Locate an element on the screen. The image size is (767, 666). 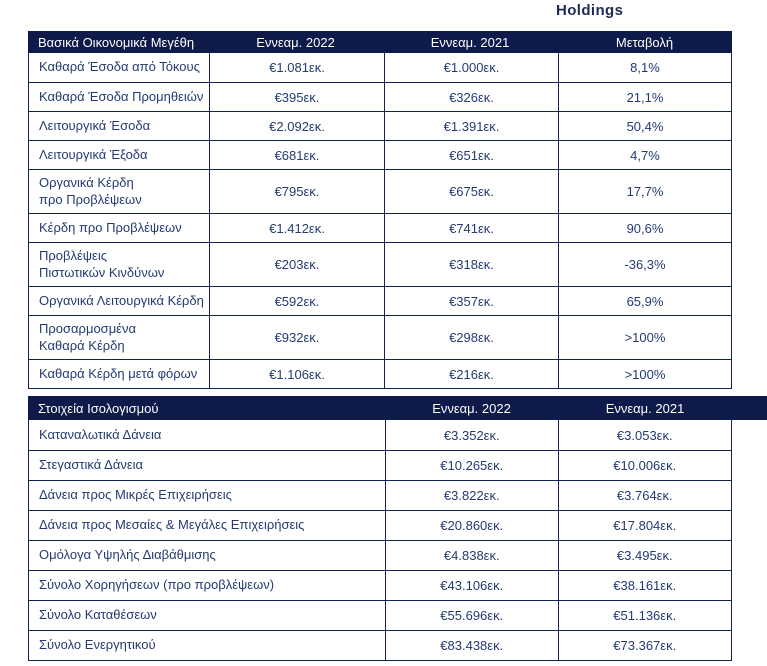
value-change: 90,6% is located at coordinates (644, 228).